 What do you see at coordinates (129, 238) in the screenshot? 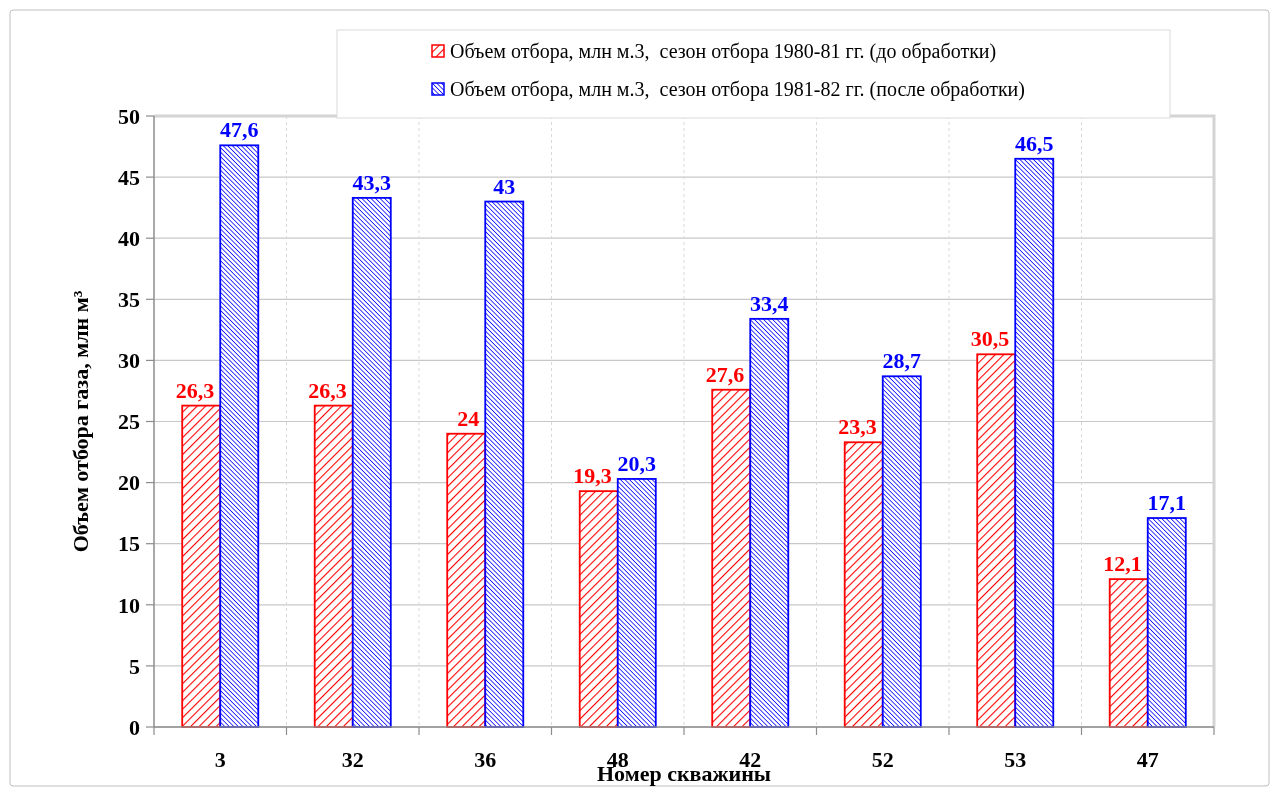
I see `y-tick-label: 40` at bounding box center [129, 238].